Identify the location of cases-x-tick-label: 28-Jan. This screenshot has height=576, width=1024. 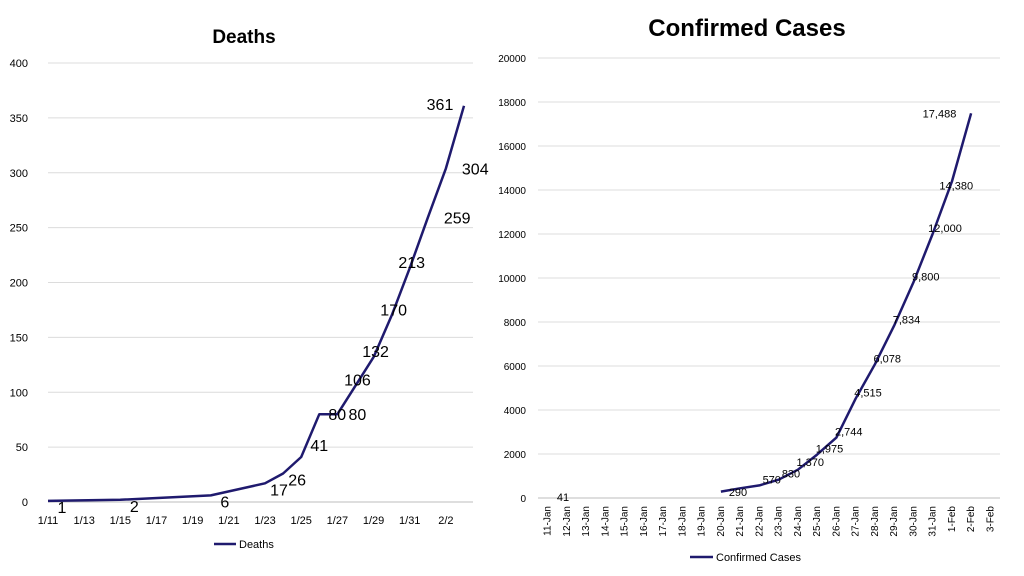
(875, 521).